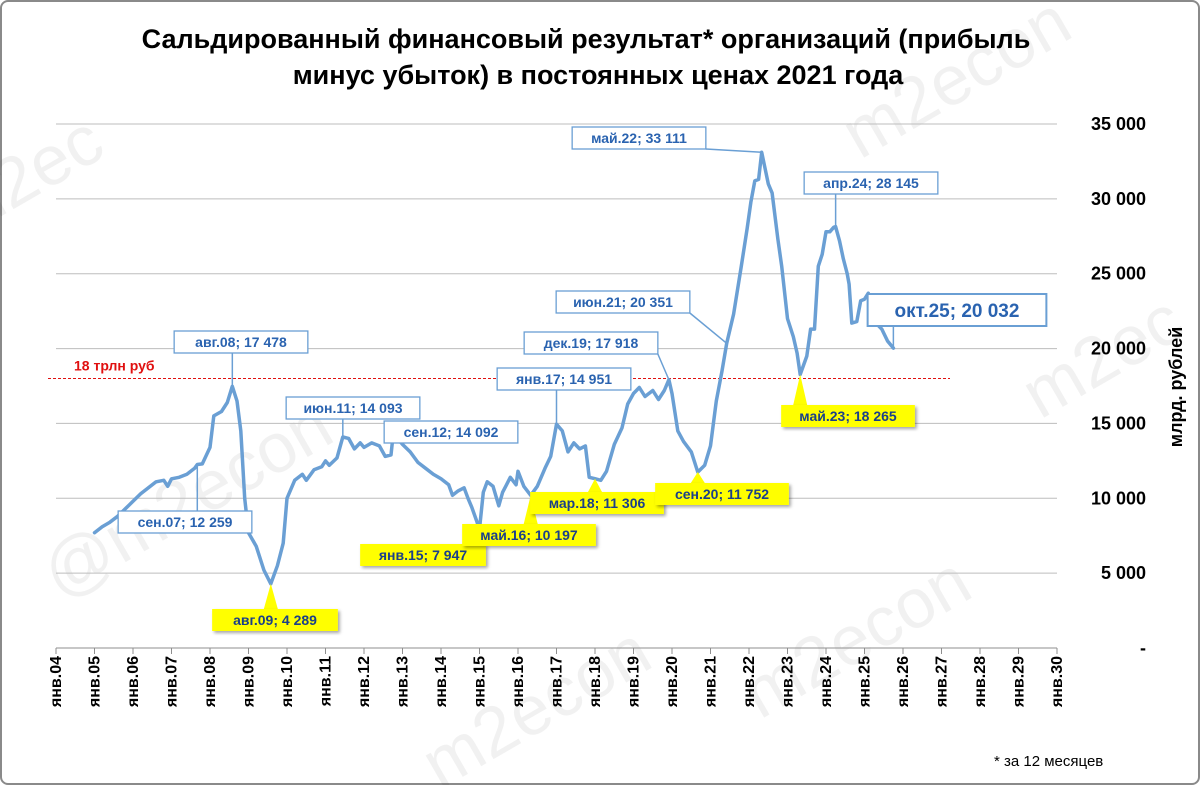  I want to click on x-tick-label: янв.30, so click(1057, 682).